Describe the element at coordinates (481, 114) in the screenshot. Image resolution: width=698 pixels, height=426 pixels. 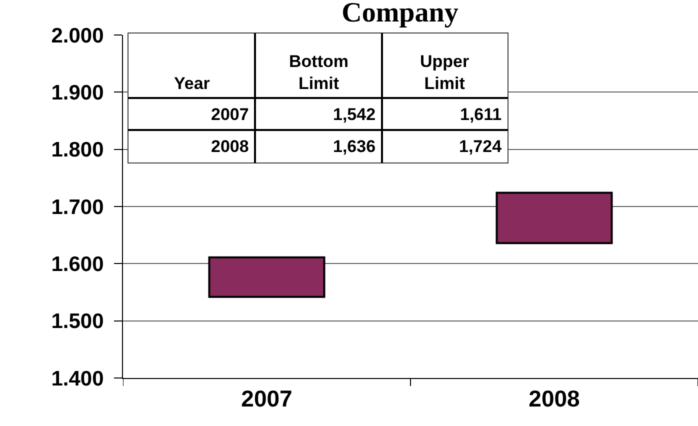
I see `annotation: 1,611` at that location.